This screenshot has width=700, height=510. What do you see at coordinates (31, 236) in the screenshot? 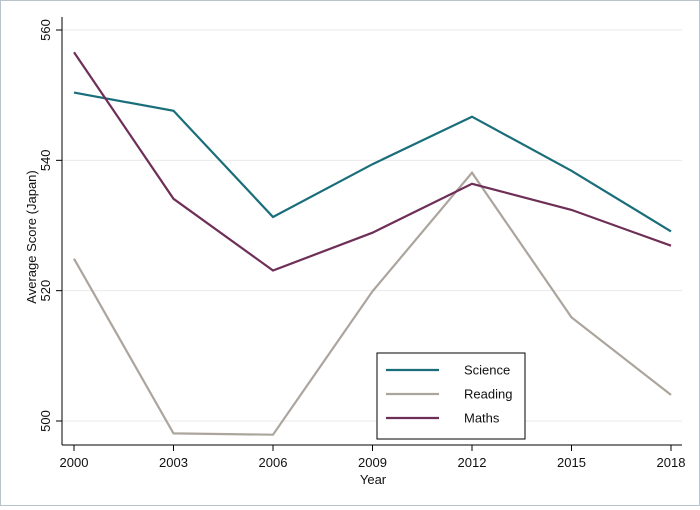
I see `y-axis-label: Average Score (Japan)` at bounding box center [31, 236].